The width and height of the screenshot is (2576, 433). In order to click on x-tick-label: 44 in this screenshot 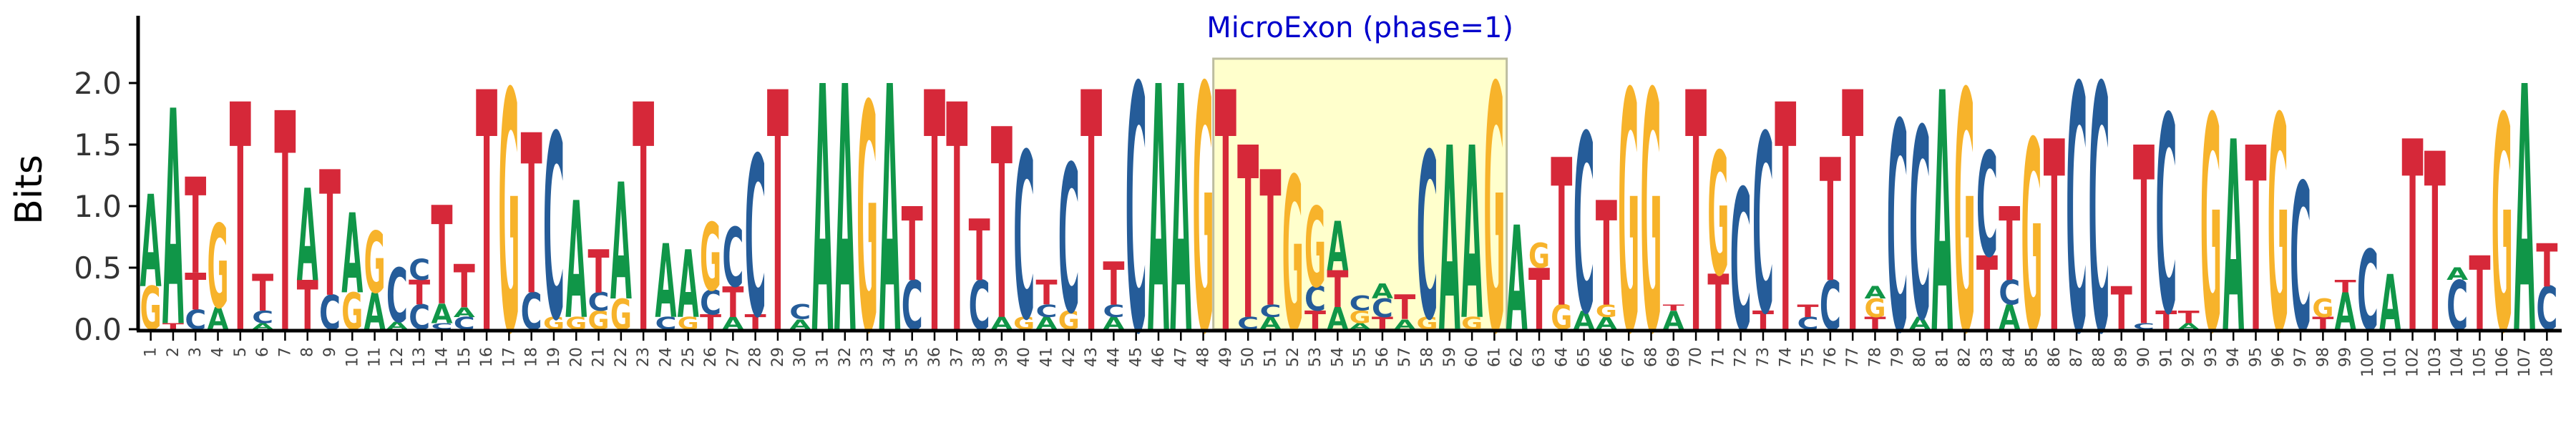, I will do `click(1114, 357)`.